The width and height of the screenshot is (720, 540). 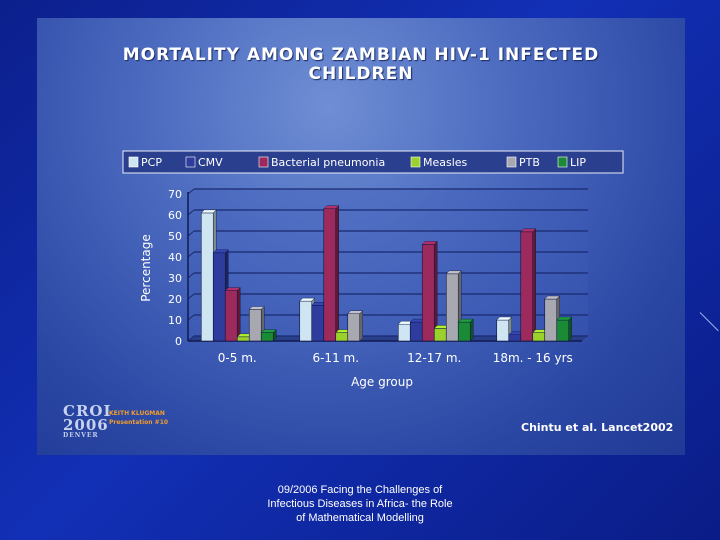 What do you see at coordinates (210, 162) in the screenshot?
I see `legend-label: CMV` at bounding box center [210, 162].